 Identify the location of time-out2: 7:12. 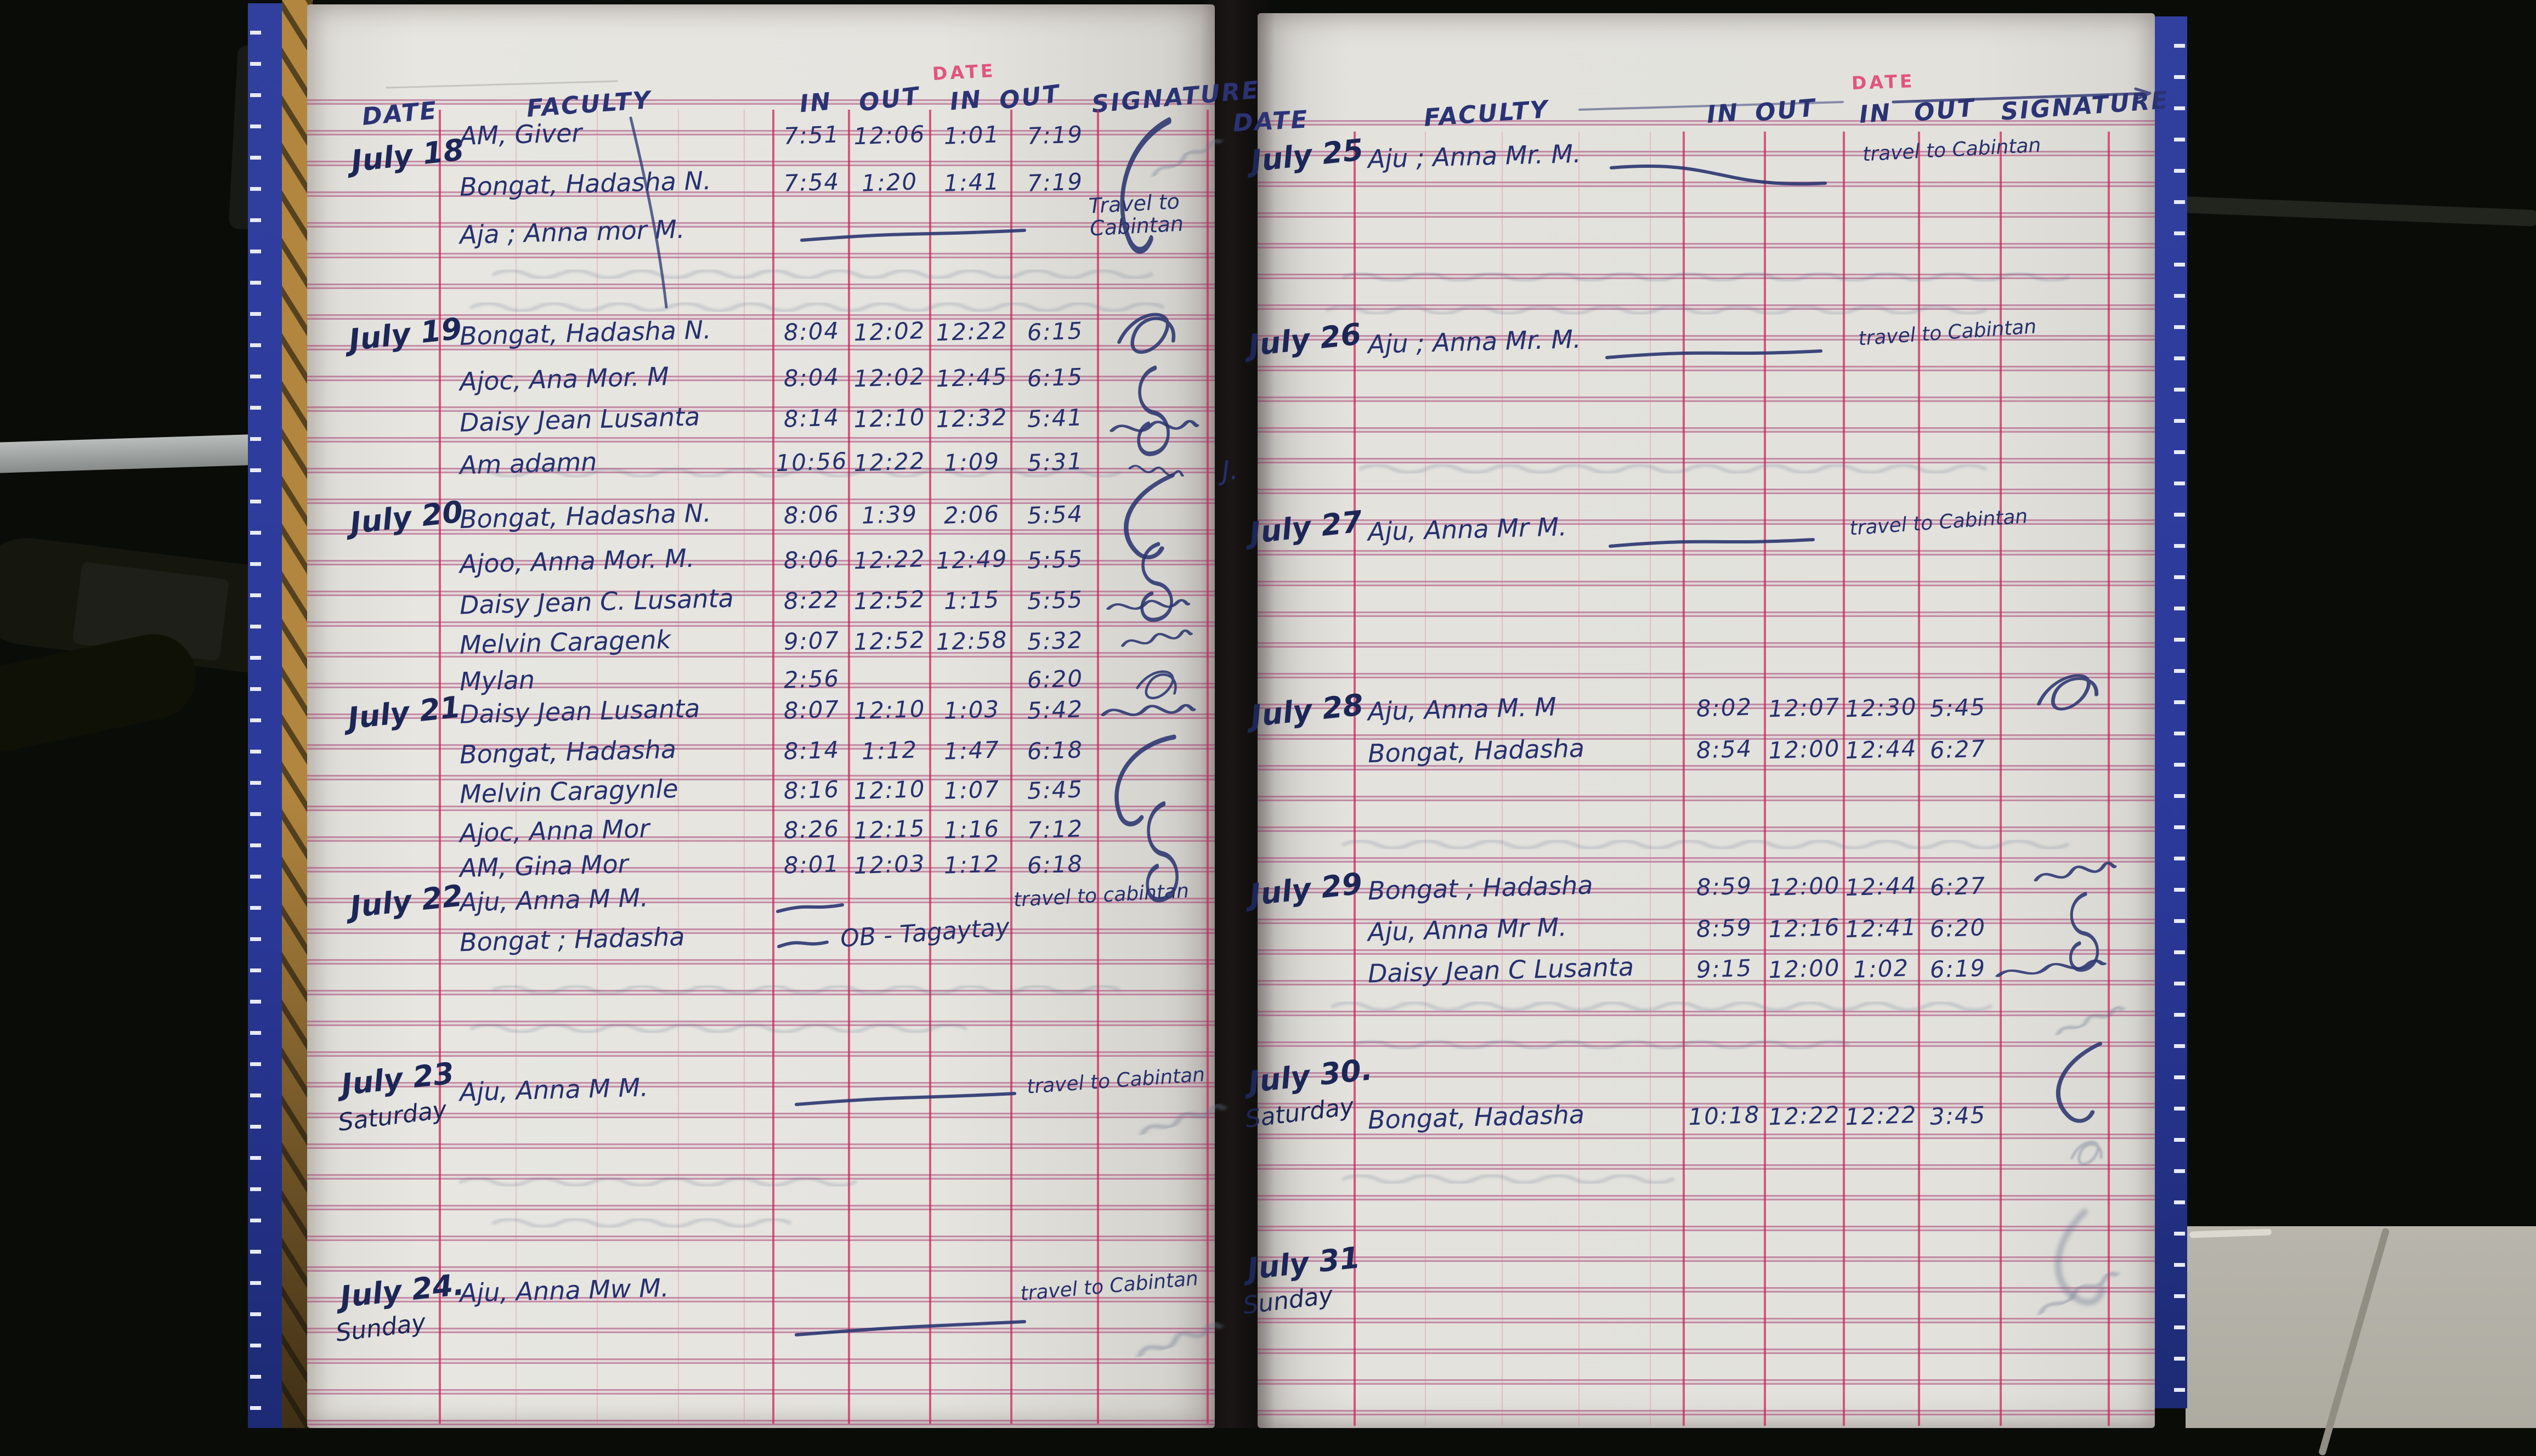
(1055, 829).